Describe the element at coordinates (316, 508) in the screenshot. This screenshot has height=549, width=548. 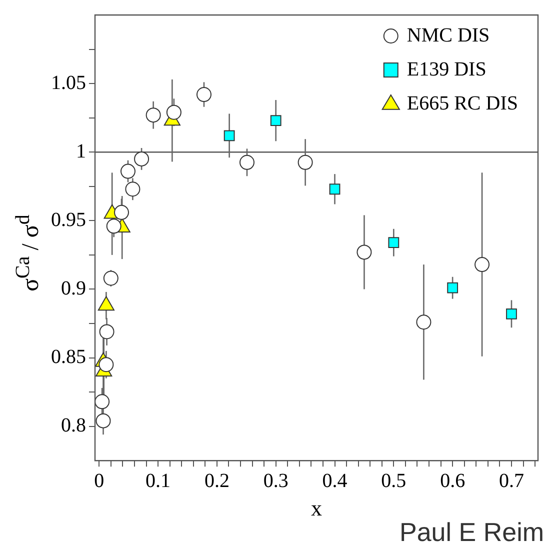
I see `x-axis-title: x` at that location.